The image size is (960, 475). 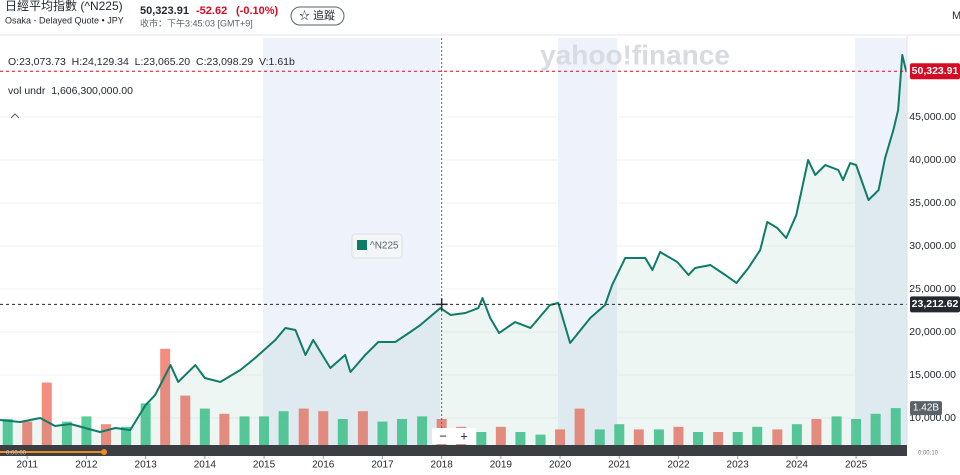 I want to click on x-tick-label: 2017, so click(x=382, y=465).